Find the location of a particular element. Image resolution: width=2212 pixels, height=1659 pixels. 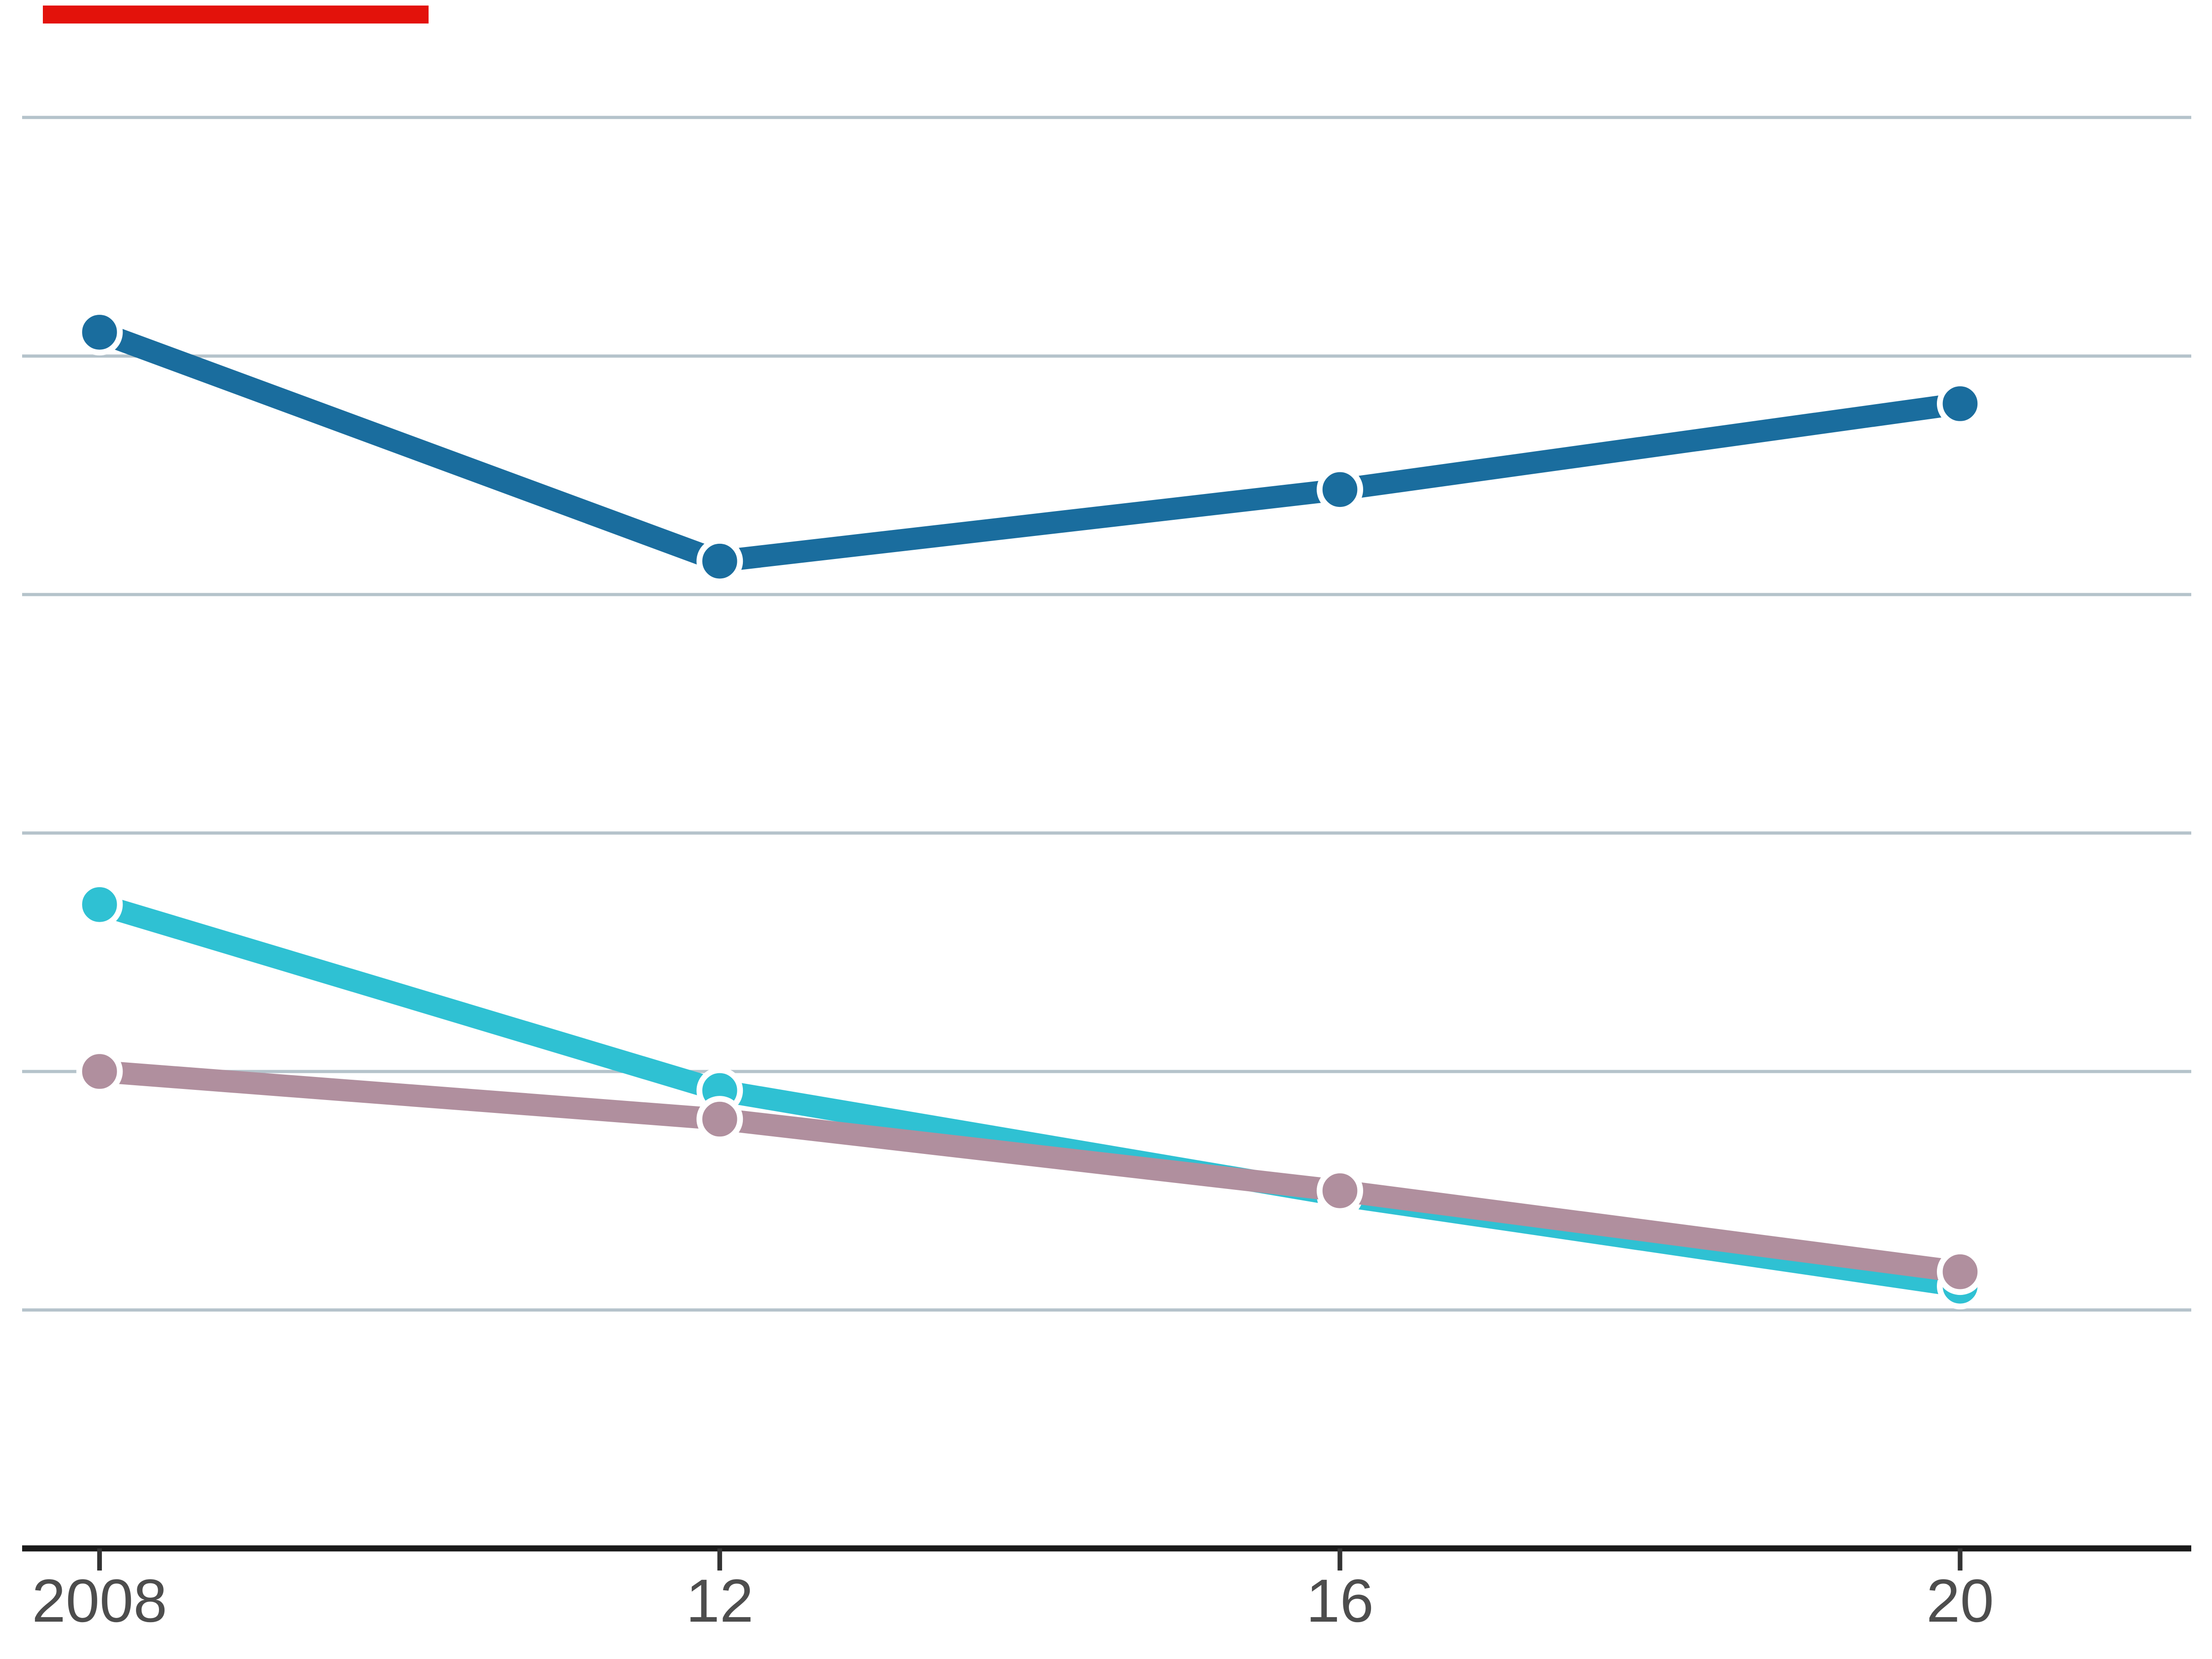

x-axis-line is located at coordinates (1106, 1548).